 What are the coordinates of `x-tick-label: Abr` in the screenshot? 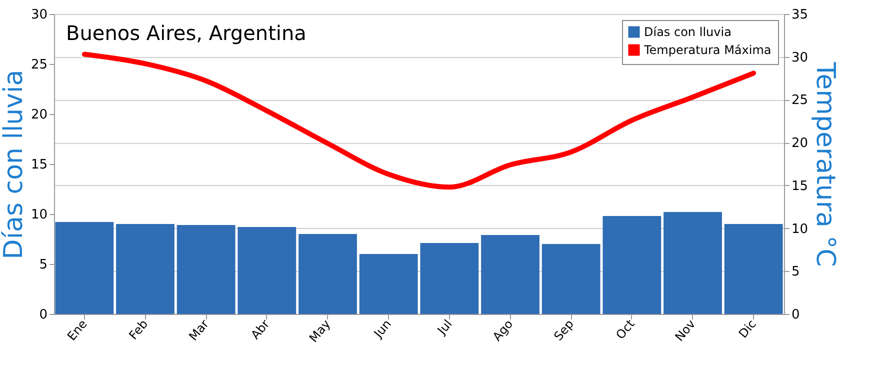 It's located at (260, 329).